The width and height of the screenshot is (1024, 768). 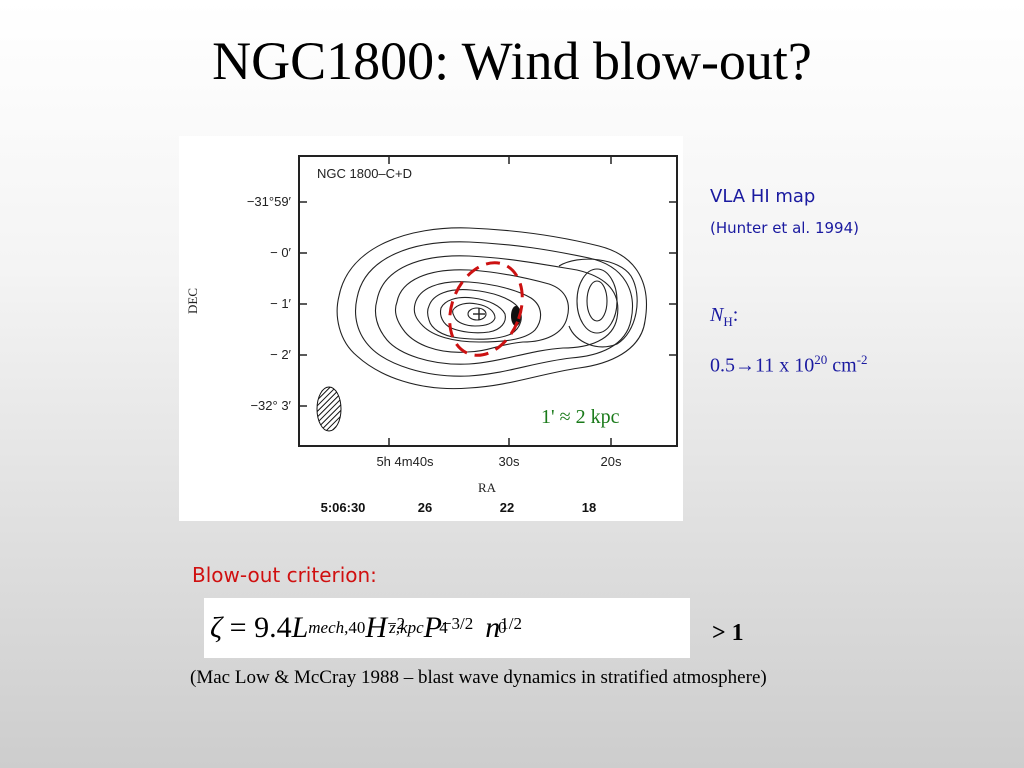 What do you see at coordinates (821, 359) in the screenshot?
I see `nh-exponent: 20` at bounding box center [821, 359].